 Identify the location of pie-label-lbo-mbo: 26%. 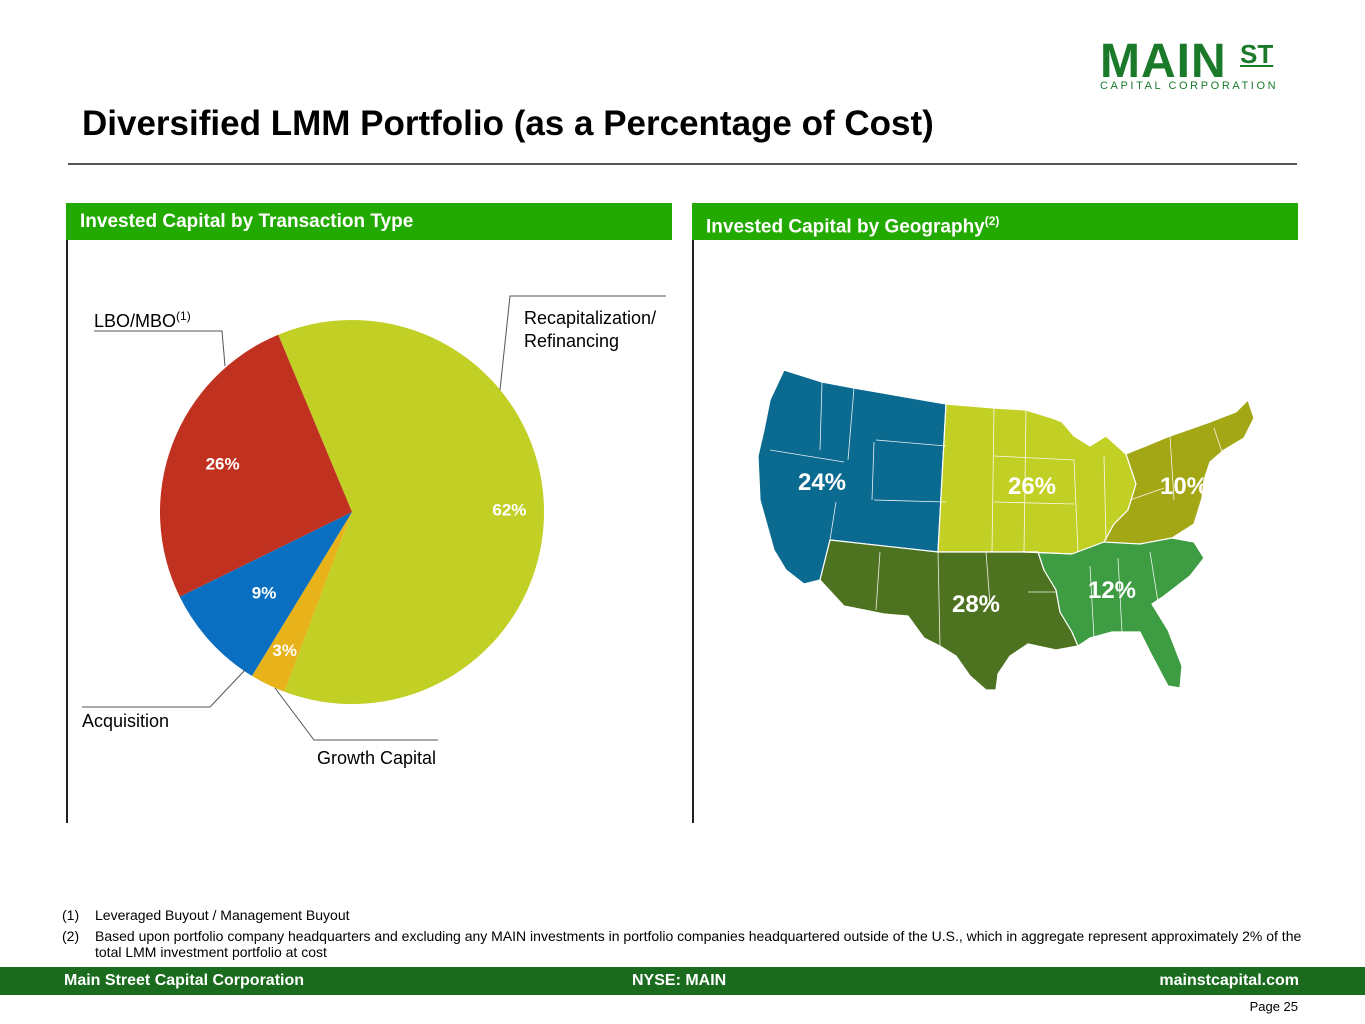
(223, 463).